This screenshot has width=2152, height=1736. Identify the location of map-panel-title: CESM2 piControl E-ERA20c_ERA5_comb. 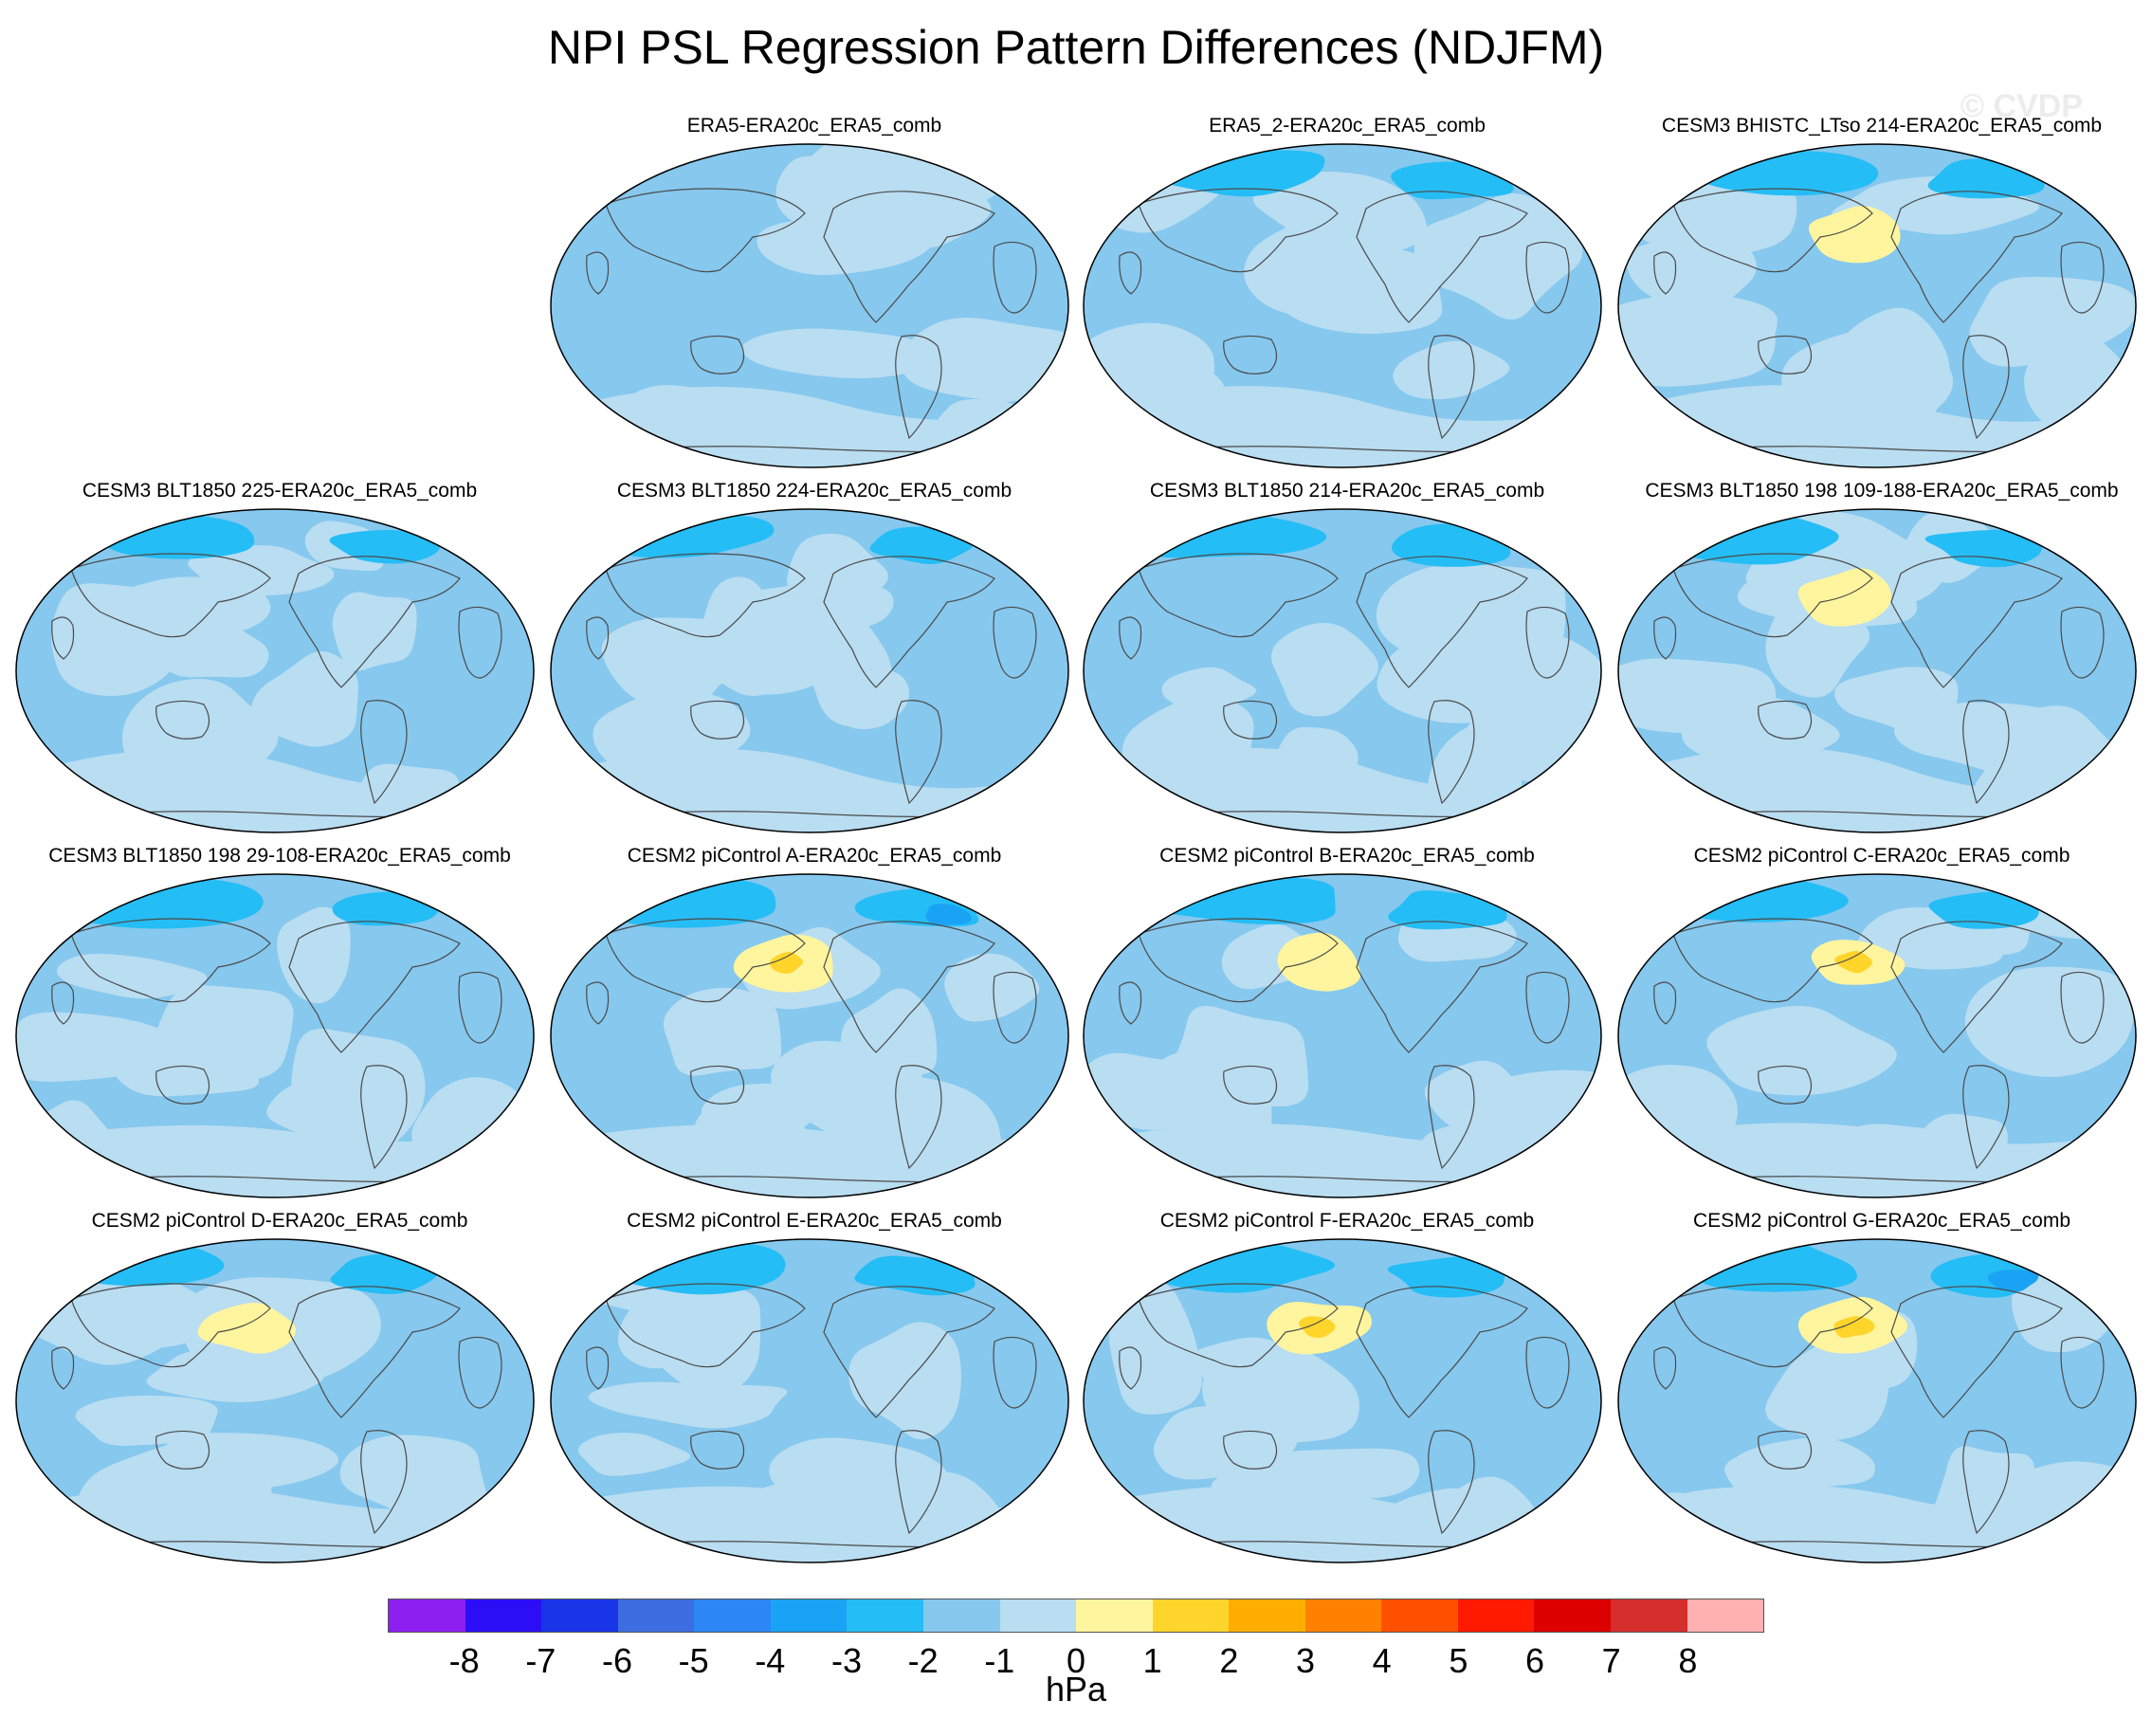
(815, 1221).